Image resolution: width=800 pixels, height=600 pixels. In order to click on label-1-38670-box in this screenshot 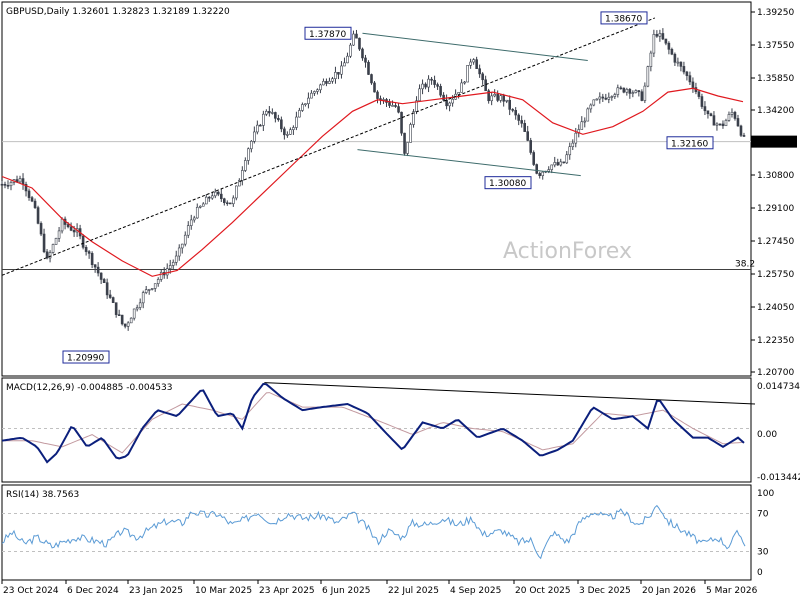, I will do `click(624, 18)`.